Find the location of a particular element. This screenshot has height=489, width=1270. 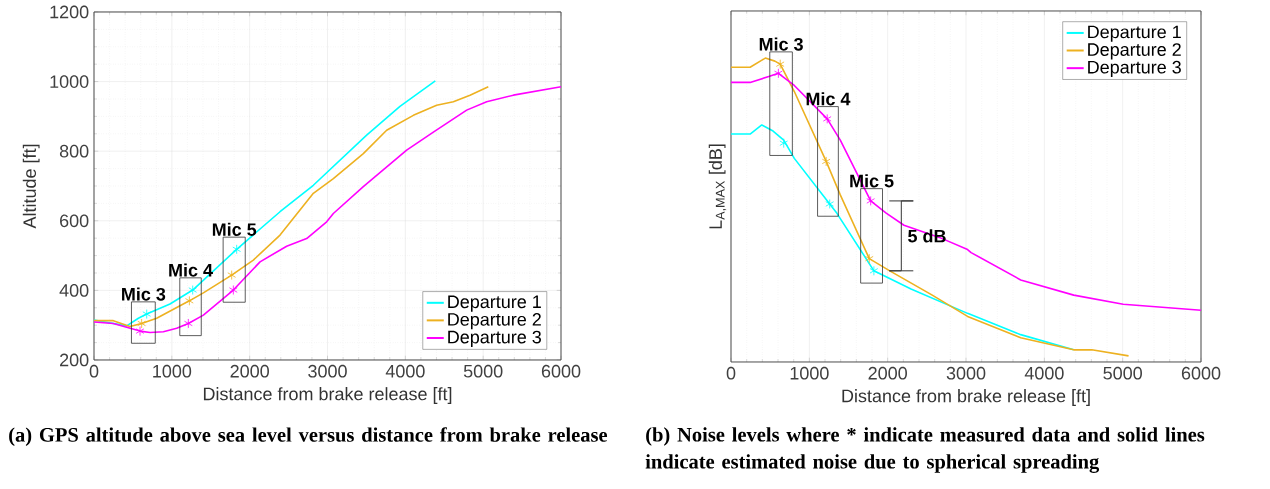

y-tick-label: 400 is located at coordinates (74, 290).